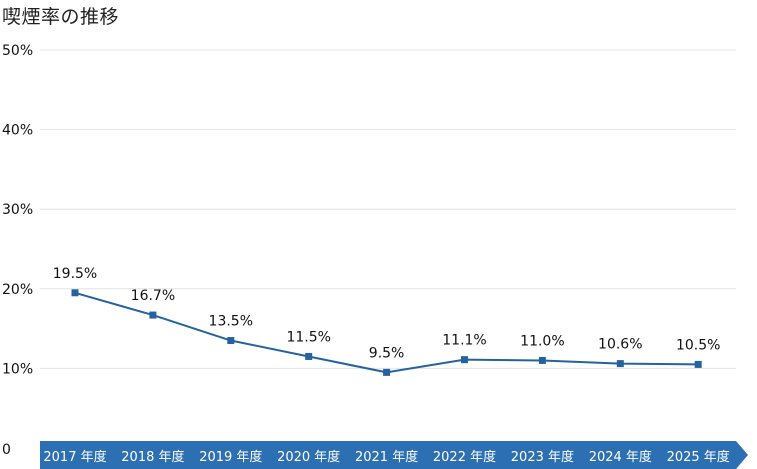 Image resolution: width=757 pixels, height=469 pixels. What do you see at coordinates (17, 51) in the screenshot?
I see `y-tick-label: 50%` at bounding box center [17, 51].